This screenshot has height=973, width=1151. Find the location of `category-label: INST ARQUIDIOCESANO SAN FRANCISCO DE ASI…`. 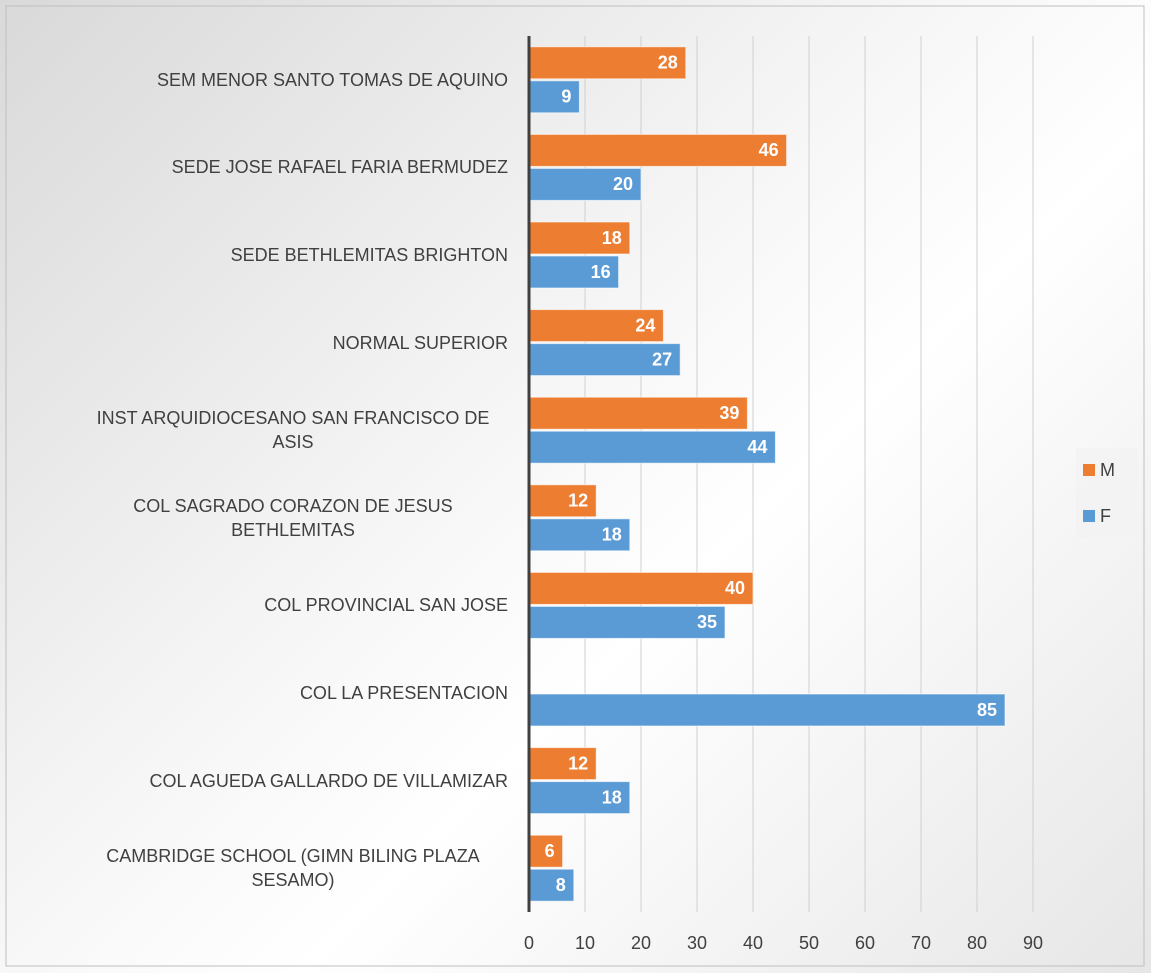

category-label: INST ARQUIDIOCESANO SAN FRANCISCO DE ASI… is located at coordinates (258, 430).